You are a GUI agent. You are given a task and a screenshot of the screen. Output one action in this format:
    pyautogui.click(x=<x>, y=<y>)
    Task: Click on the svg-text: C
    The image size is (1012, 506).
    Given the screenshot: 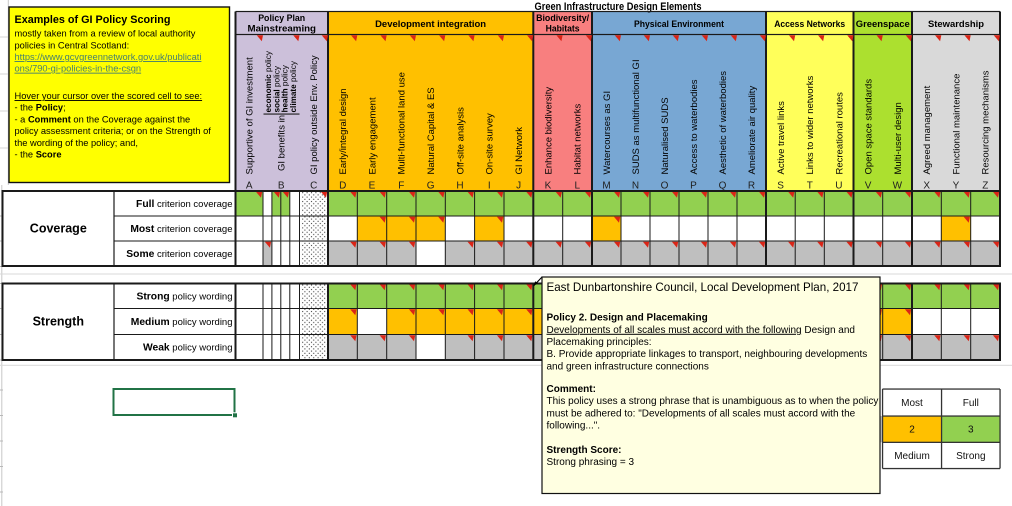 What is the action you would take?
    pyautogui.click(x=313, y=185)
    